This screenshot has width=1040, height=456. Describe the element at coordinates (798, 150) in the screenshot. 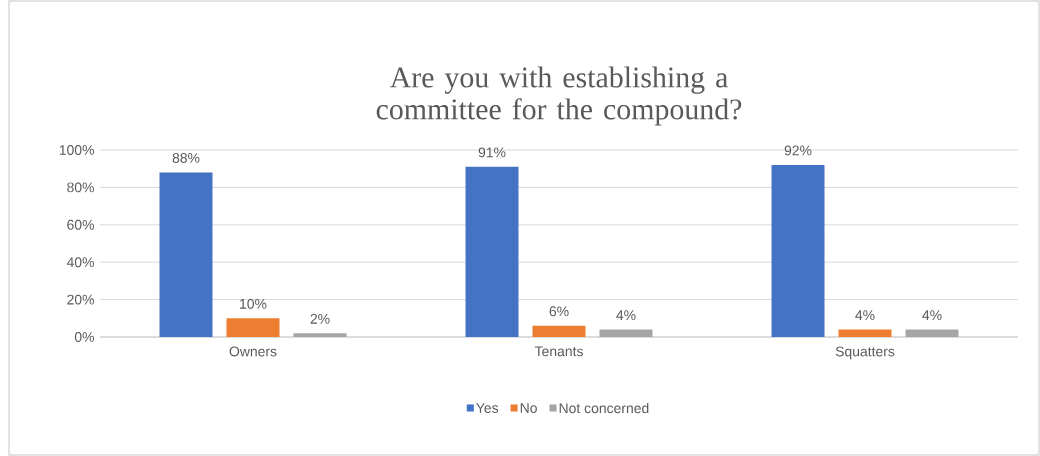

I see `data-label: 92%` at that location.